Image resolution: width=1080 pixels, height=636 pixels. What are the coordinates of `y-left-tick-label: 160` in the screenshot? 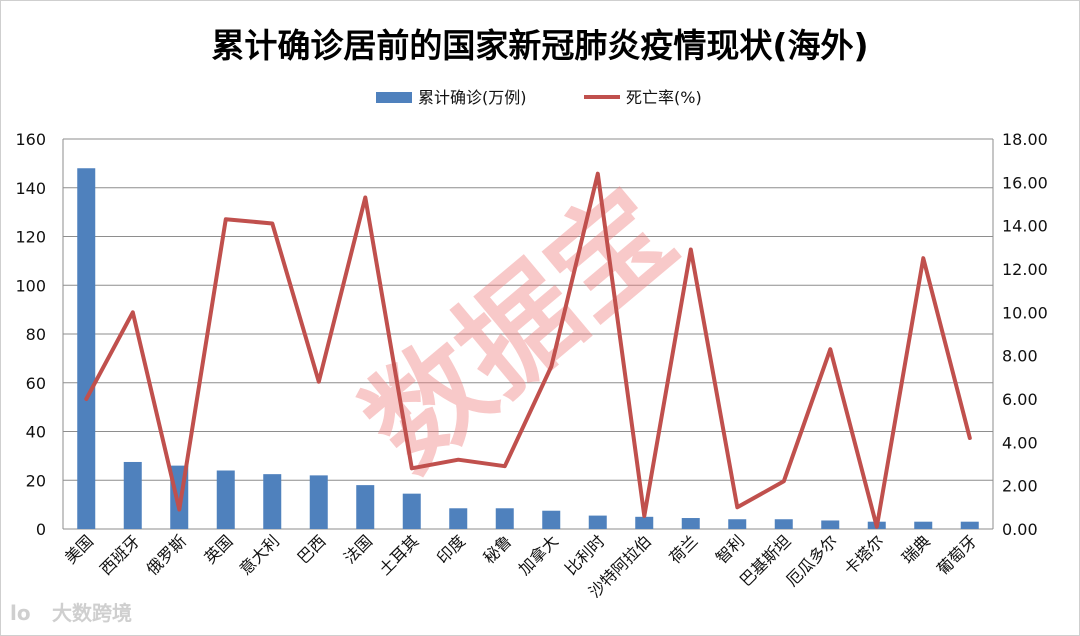 It's located at (30, 139).